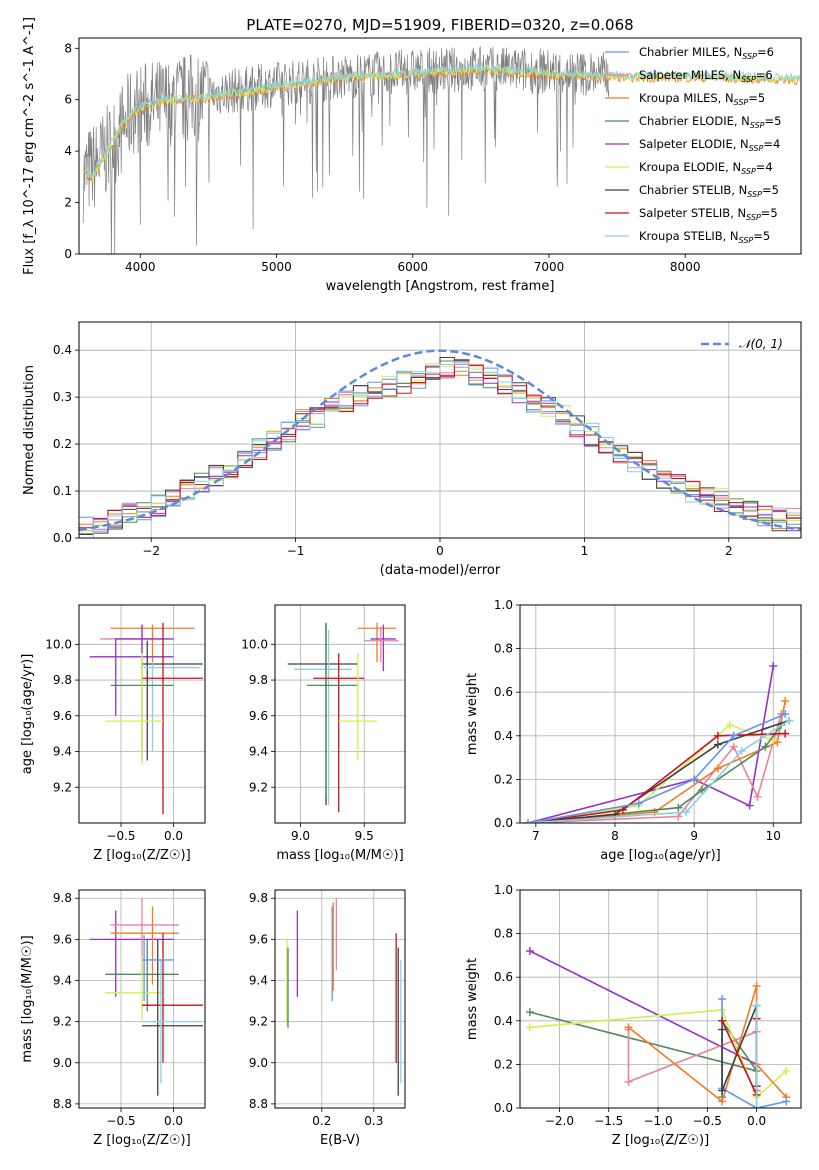 This screenshot has width=819, height=1170. I want to click on y-tick-label: 8.8, so click(258, 1104).